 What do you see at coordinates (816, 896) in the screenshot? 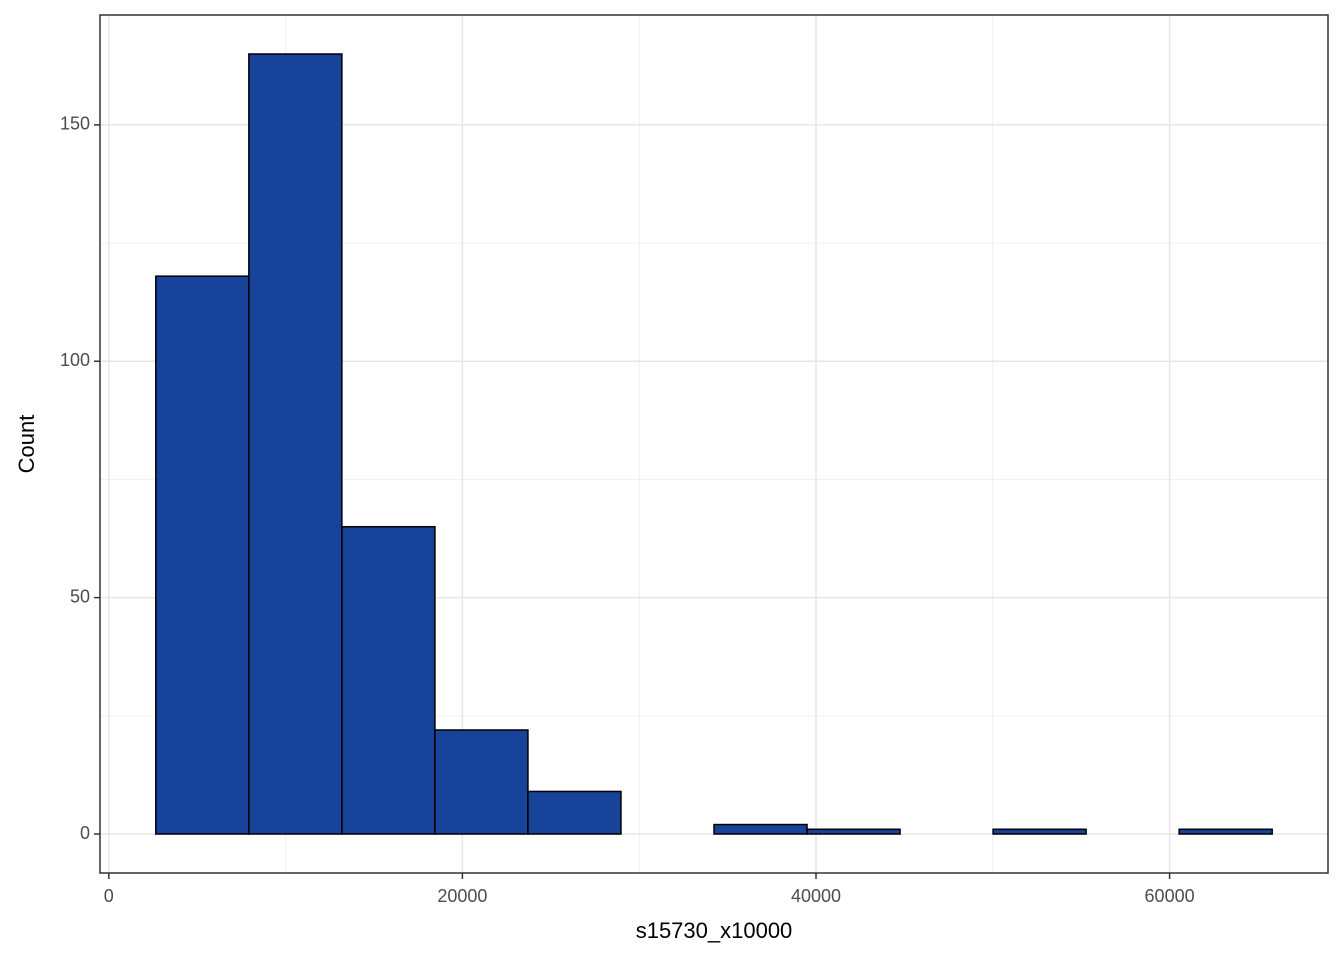
I see `x-tick-label: 40000` at bounding box center [816, 896].